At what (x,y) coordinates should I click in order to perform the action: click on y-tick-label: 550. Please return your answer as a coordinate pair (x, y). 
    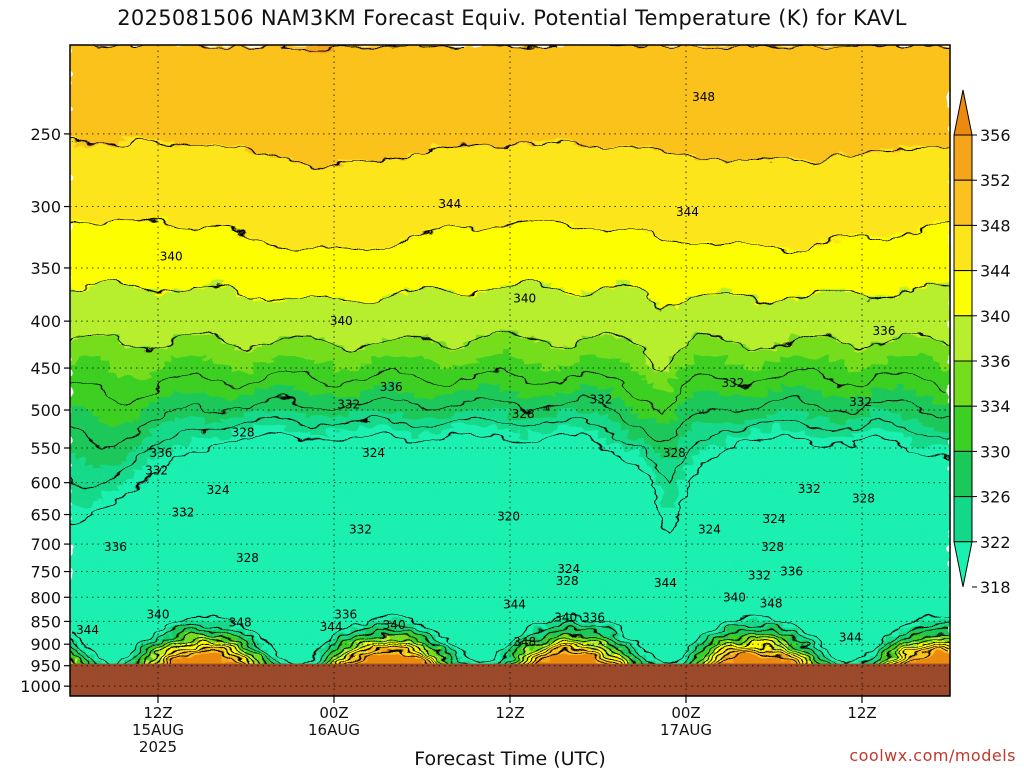
    Looking at the image, I should click on (45, 448).